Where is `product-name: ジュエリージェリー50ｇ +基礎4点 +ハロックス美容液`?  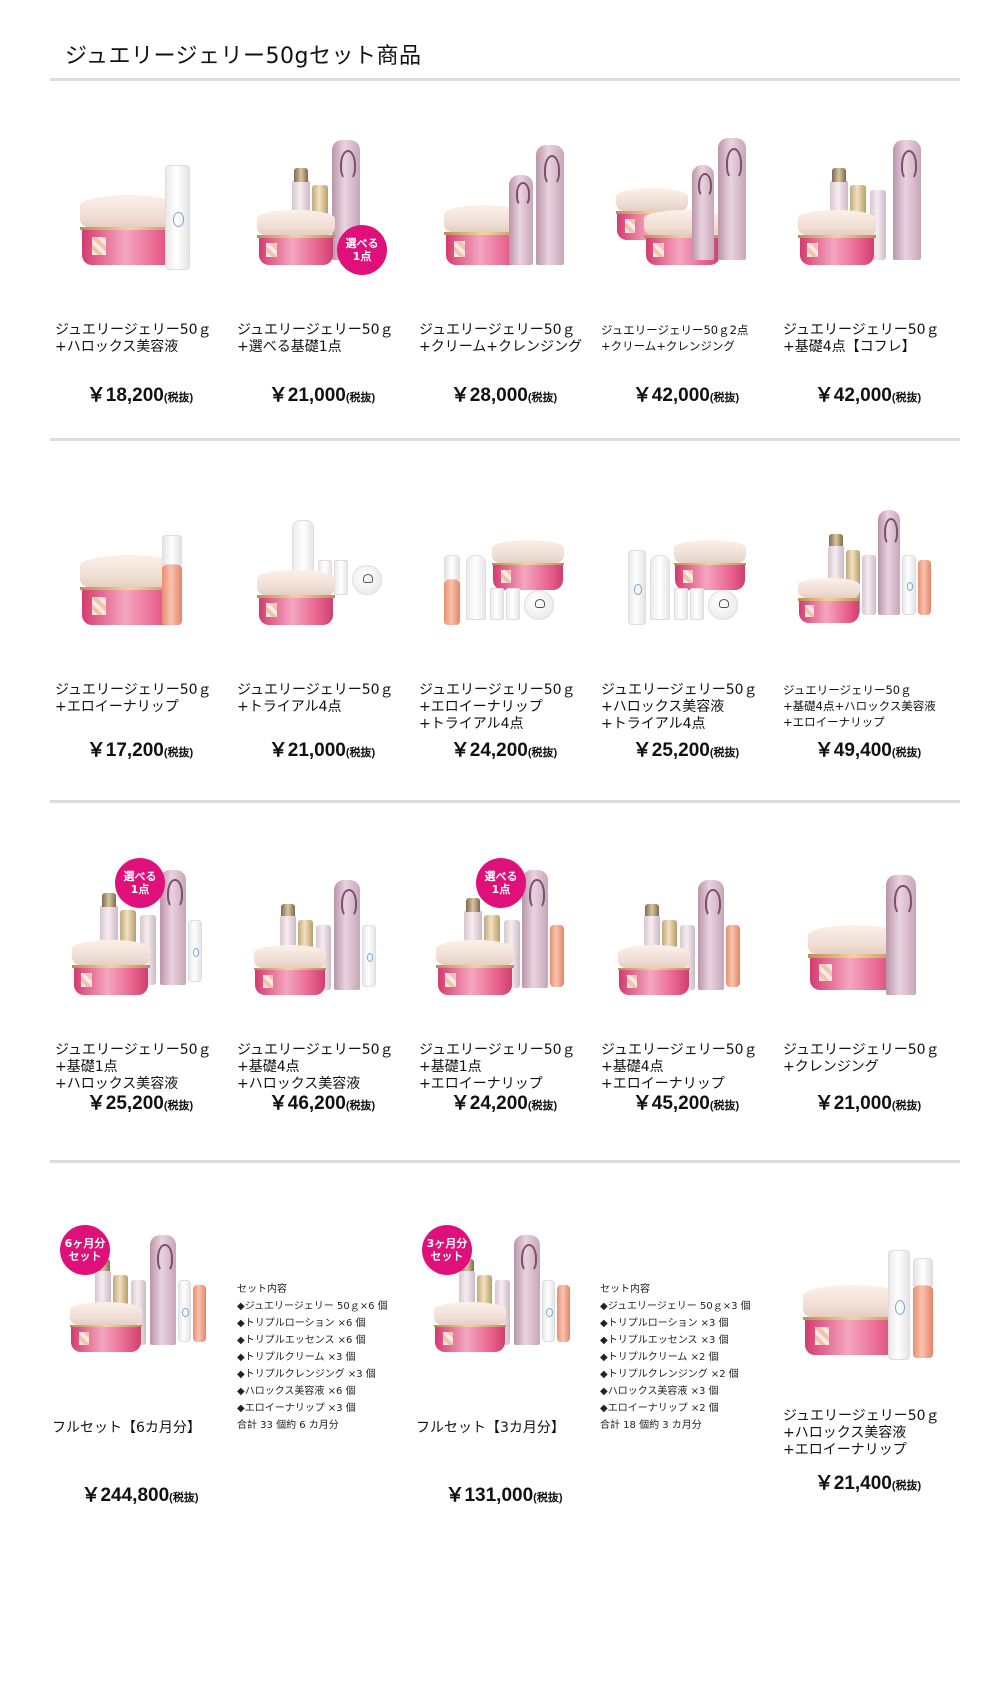 product-name: ジュエリージェリー50ｇ +基礎4点 +ハロックス美容液 is located at coordinates (315, 1067).